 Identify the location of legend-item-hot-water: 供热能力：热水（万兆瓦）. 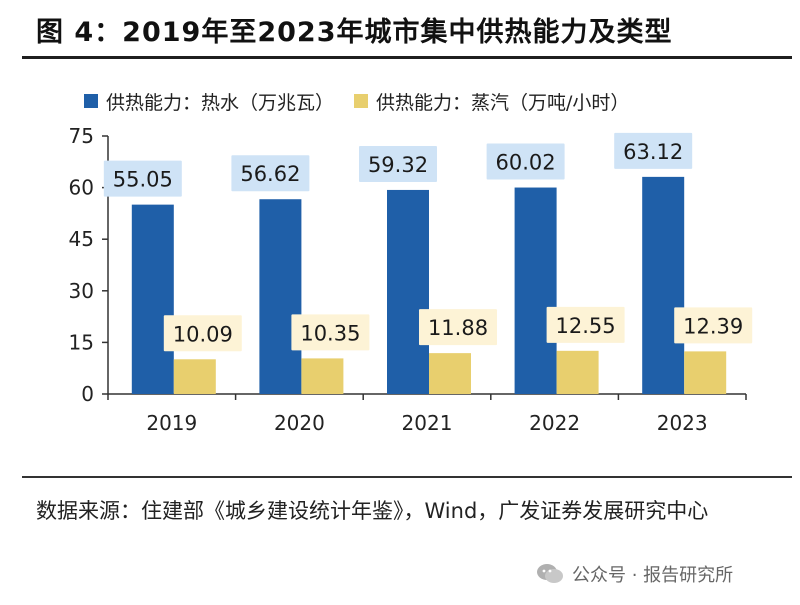
(209, 101).